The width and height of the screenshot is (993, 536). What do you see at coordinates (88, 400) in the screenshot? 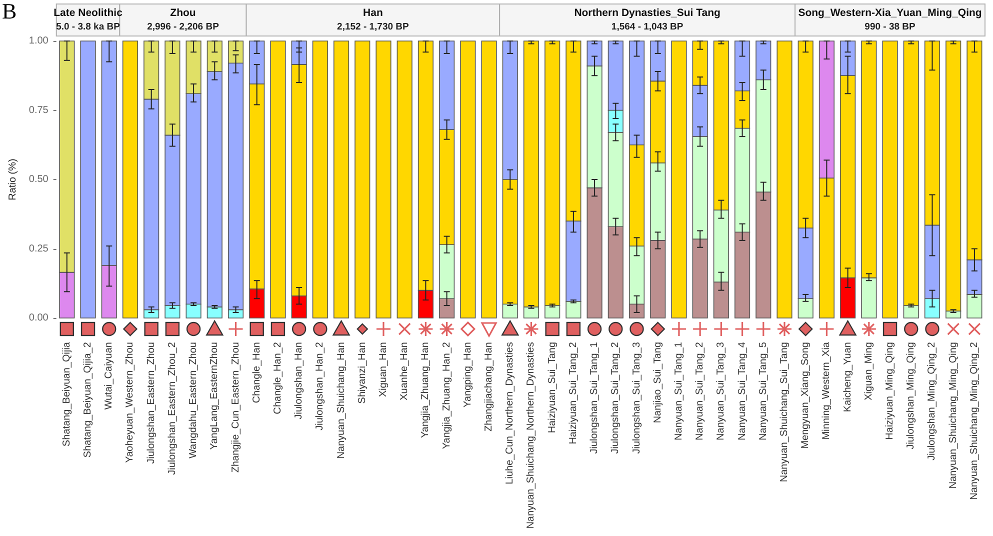
I see `x-tick-label: Shatang_Beiyuan_Qijia_2` at bounding box center [88, 400].